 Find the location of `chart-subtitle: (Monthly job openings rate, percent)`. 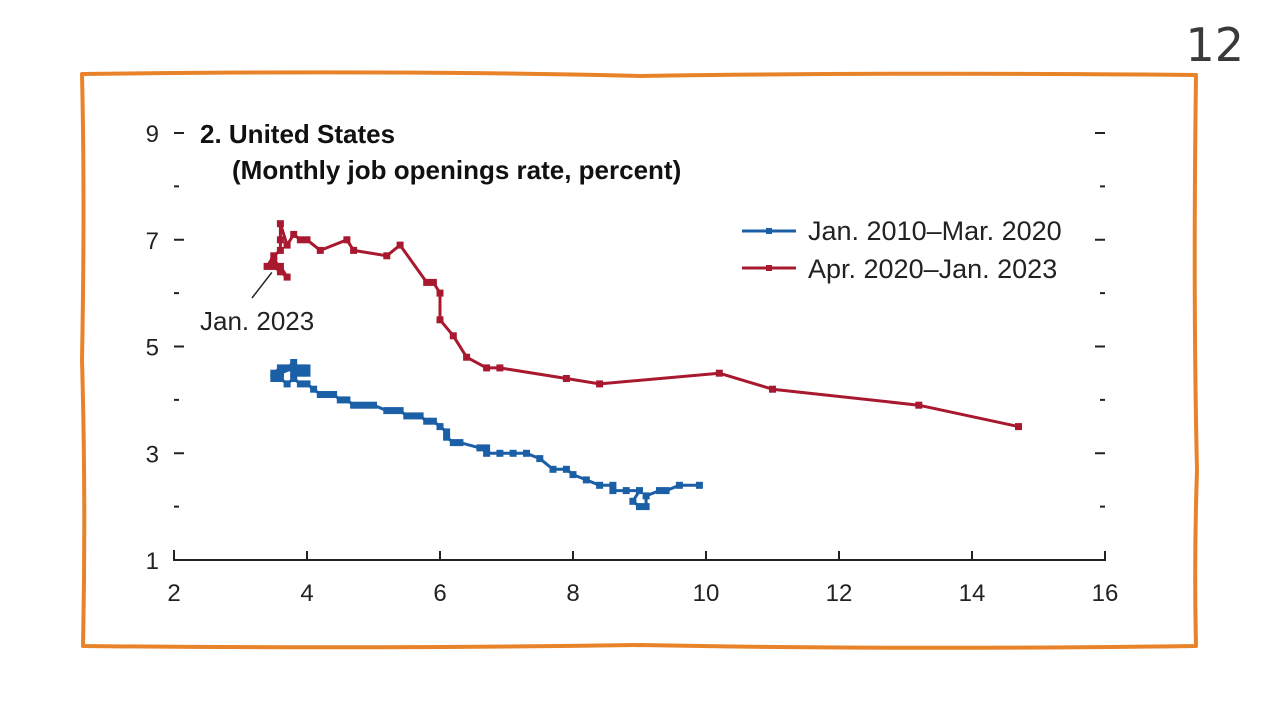

chart-subtitle: (Monthly job openings rate, percent) is located at coordinates (456, 170).